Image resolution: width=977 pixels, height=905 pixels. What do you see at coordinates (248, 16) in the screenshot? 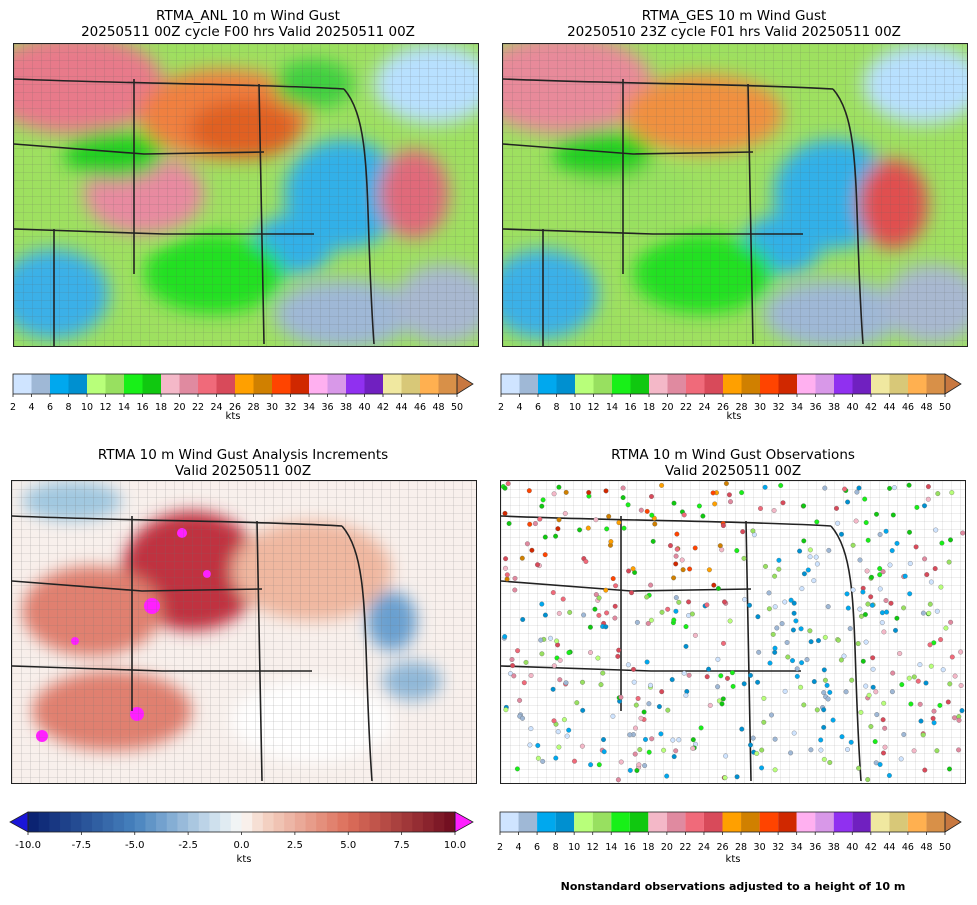
I see `anl-title-line1: RTMA_ANL 10 m Wind Gust` at bounding box center [248, 16].